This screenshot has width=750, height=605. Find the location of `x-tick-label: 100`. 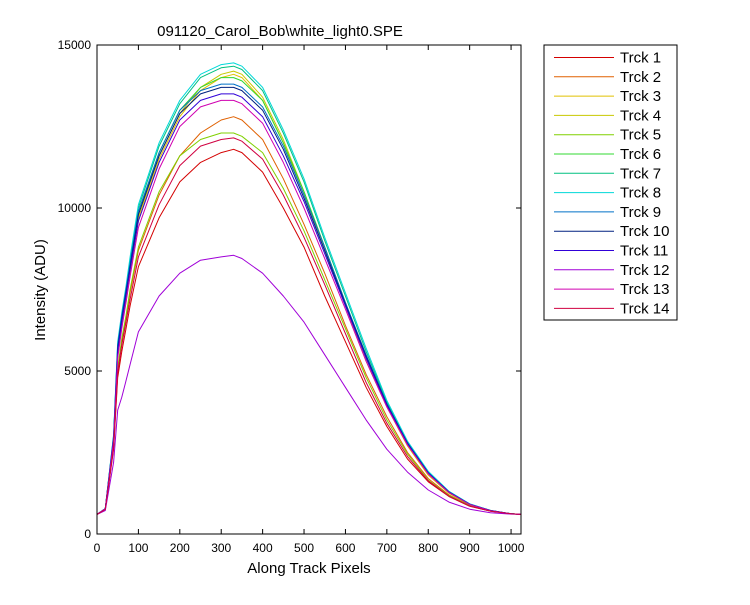

x-tick-label: 100 is located at coordinates (138, 548).